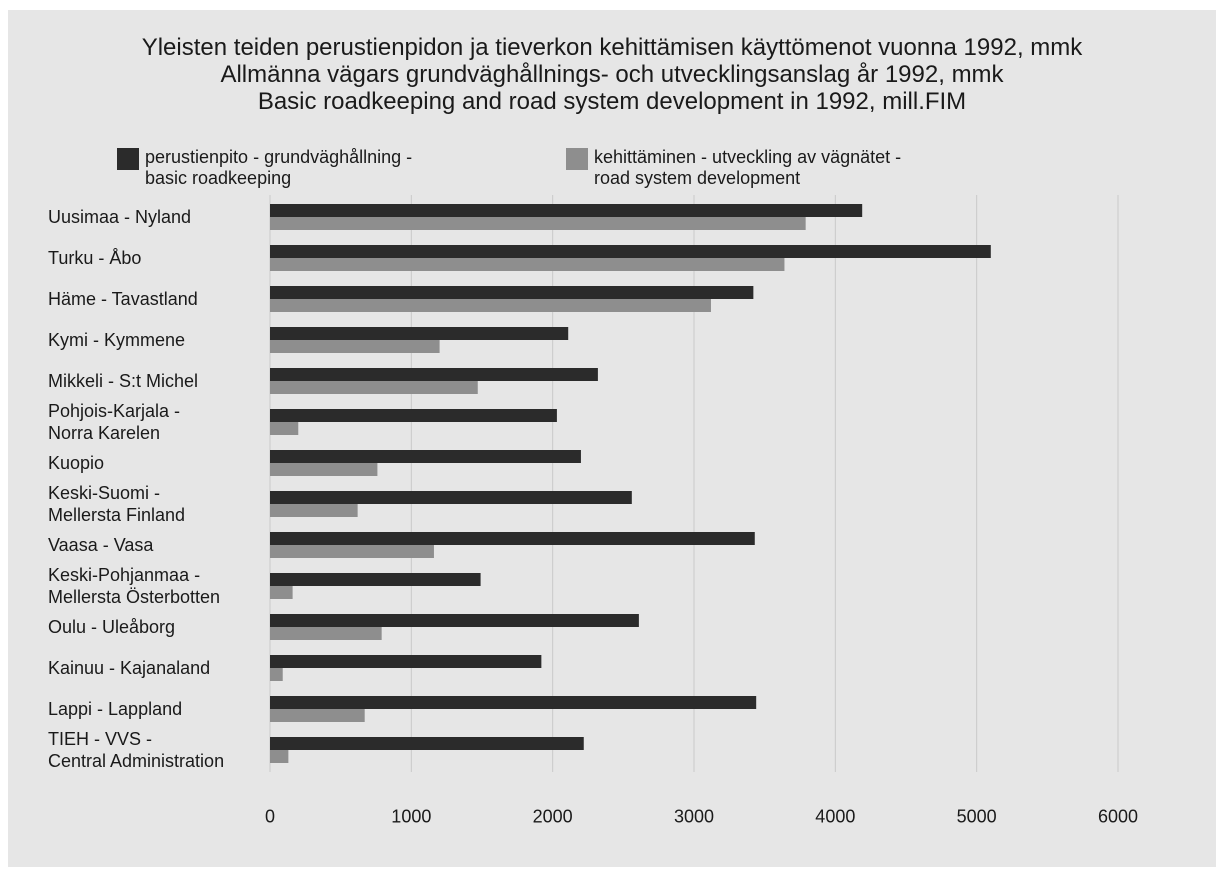 This screenshot has height=875, width=1224. I want to click on y-tick-label: Keski-Suomi - Mellersta Finland, so click(117, 504).